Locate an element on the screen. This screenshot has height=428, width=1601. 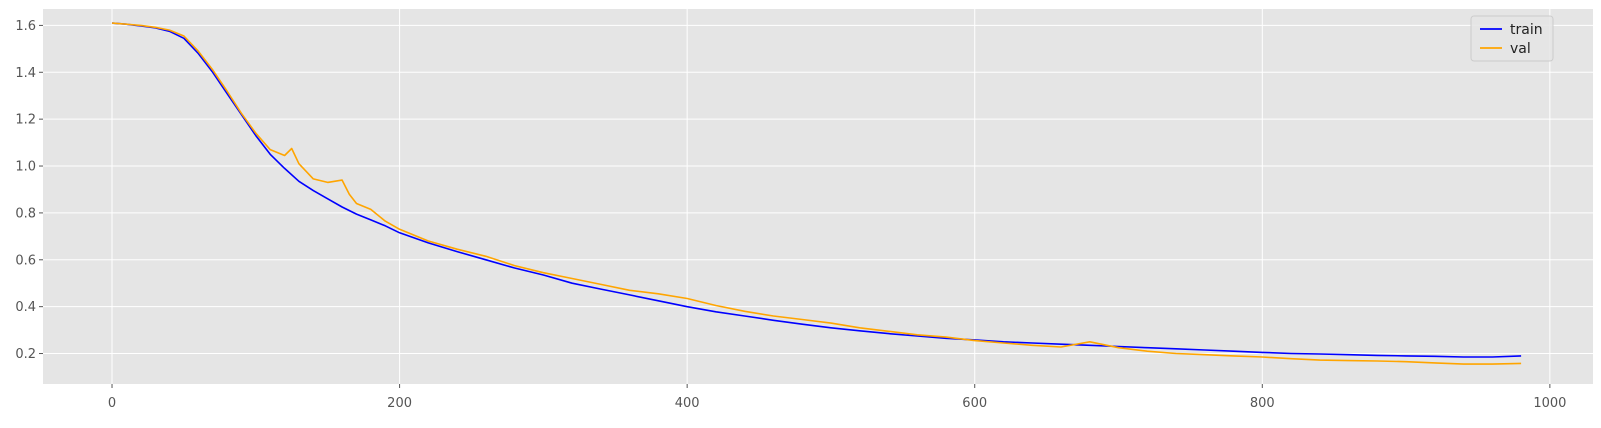
legend-label-train: train is located at coordinates (1526, 30).